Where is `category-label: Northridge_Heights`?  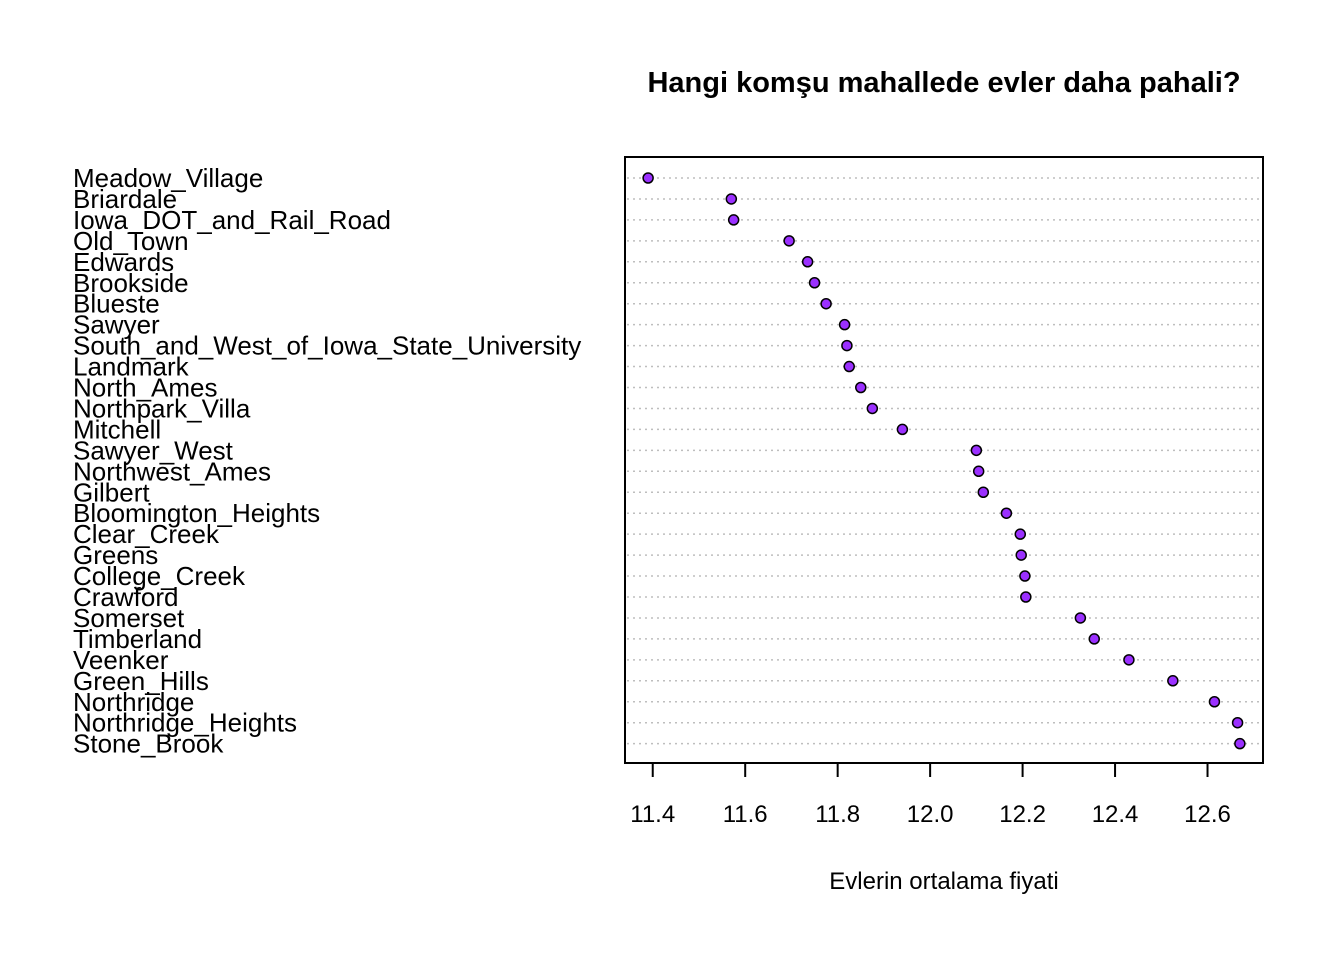 category-label: Northridge_Heights is located at coordinates (185, 723).